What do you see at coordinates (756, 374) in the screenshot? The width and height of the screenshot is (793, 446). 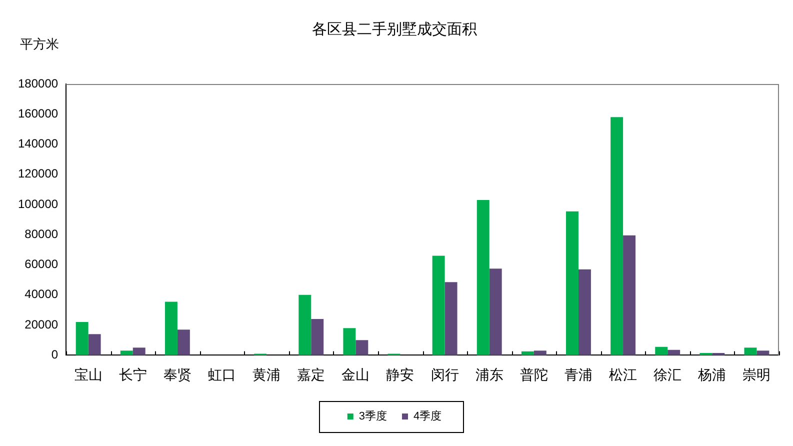 I see `x-tick-label: 崇明` at bounding box center [756, 374].